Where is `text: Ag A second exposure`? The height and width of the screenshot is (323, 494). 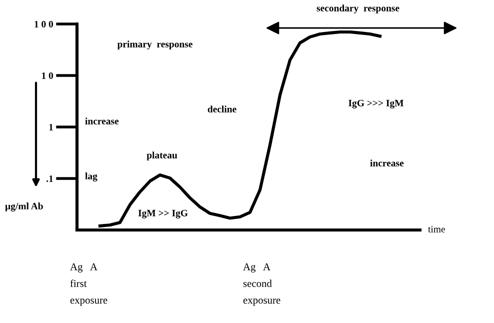 text: Ag A second exposure is located at coordinates (261, 284).